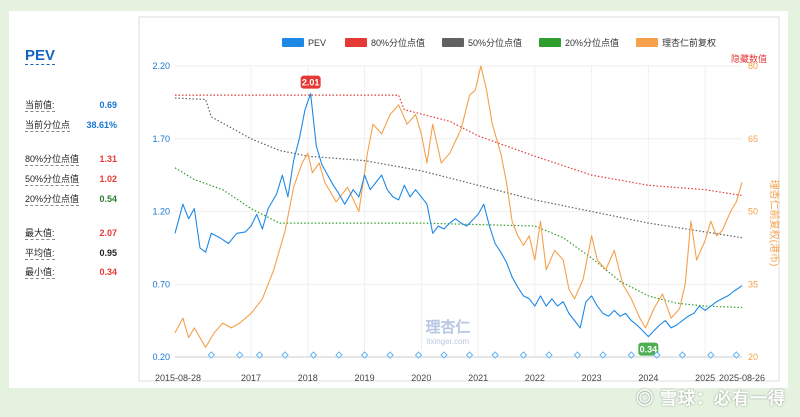 This screenshot has height=417, width=800. I want to click on legend-item: 理杏仁前复权, so click(676, 42).